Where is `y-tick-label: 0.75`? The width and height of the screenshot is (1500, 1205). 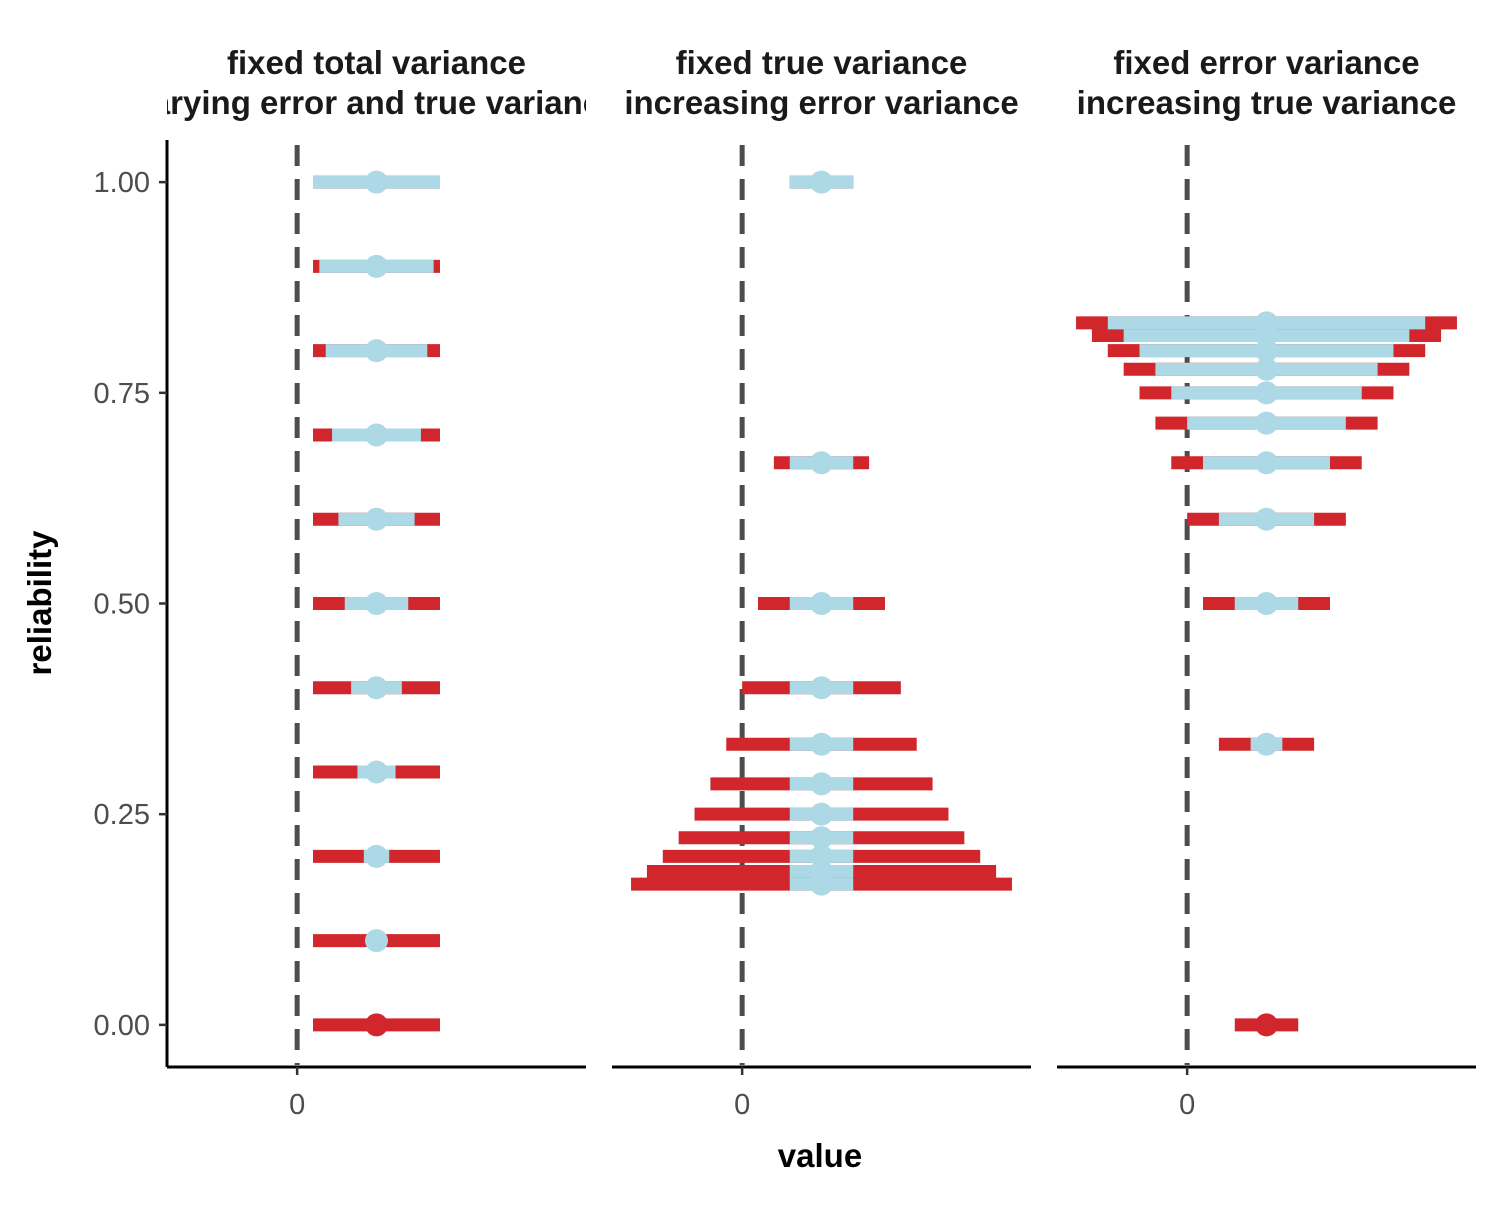 y-tick-label: 0.75 is located at coordinates (122, 394).